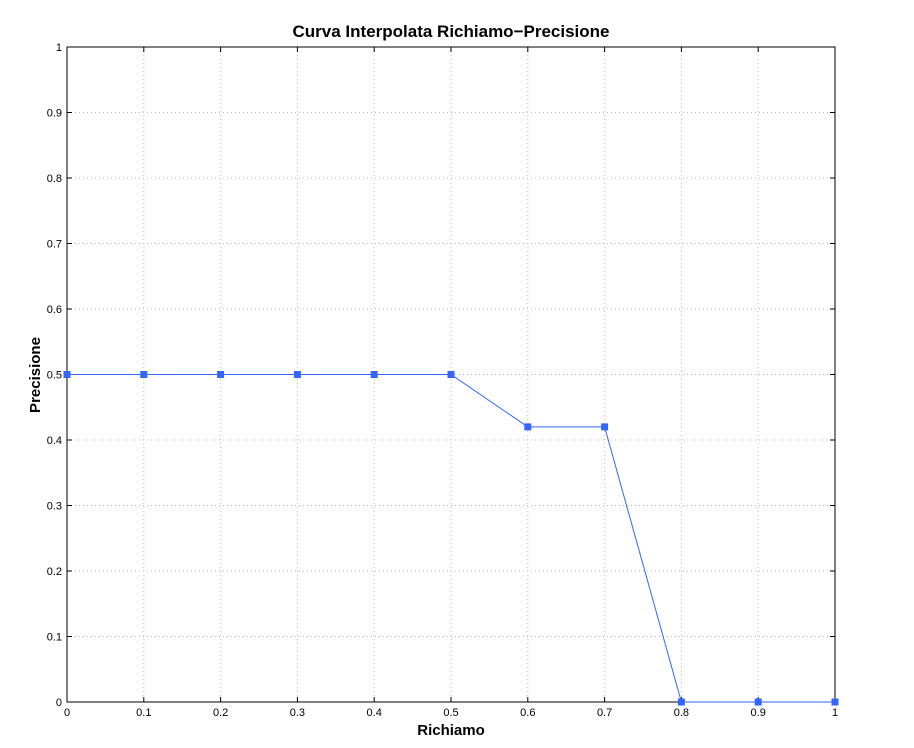 Image resolution: width=914 pixels, height=748 pixels. I want to click on y-tick-label: 0.5, so click(54, 376).